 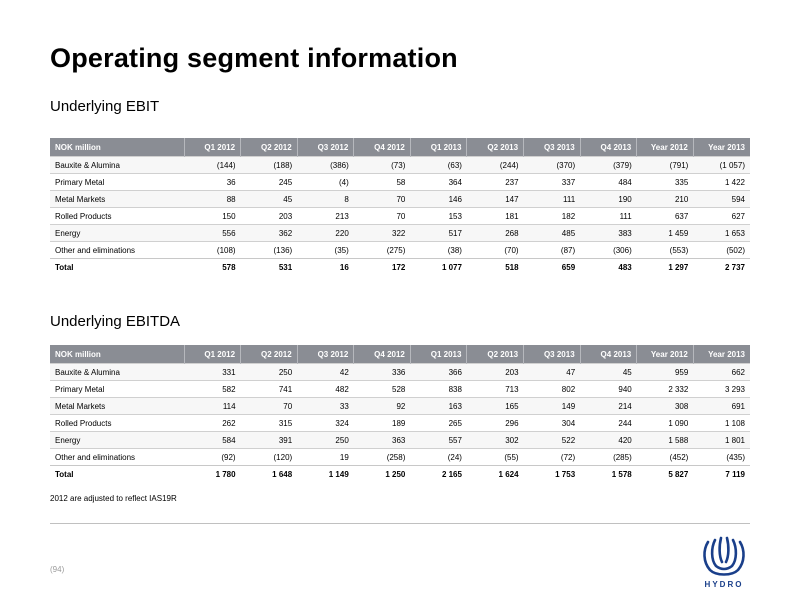 I want to click on table-cell: 741, so click(x=269, y=389).